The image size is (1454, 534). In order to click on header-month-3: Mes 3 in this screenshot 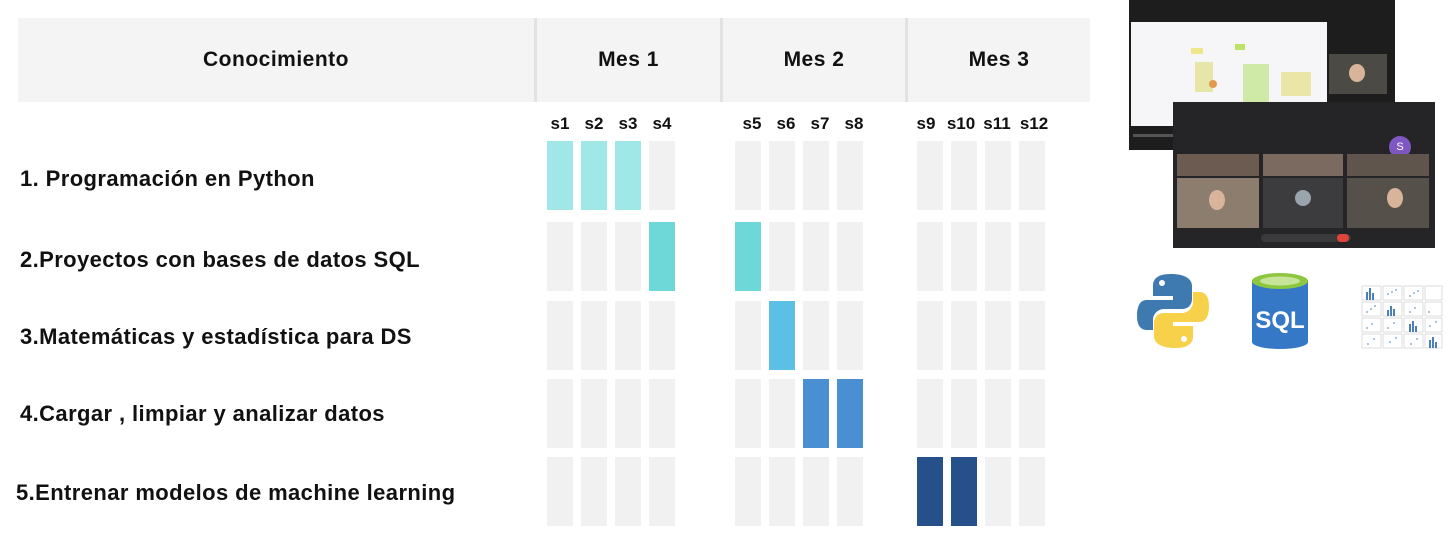, I will do `click(999, 60)`.